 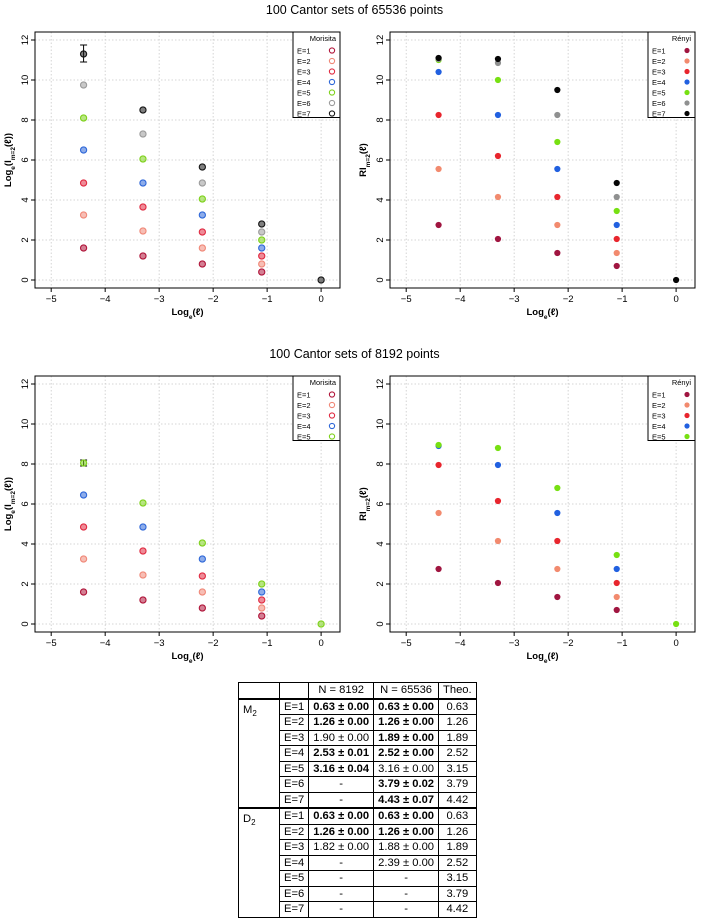 I want to click on table-group-label: M2, so click(x=259, y=753).